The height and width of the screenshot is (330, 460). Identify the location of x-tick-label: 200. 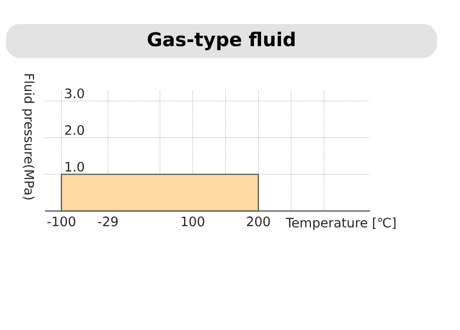
(258, 221).